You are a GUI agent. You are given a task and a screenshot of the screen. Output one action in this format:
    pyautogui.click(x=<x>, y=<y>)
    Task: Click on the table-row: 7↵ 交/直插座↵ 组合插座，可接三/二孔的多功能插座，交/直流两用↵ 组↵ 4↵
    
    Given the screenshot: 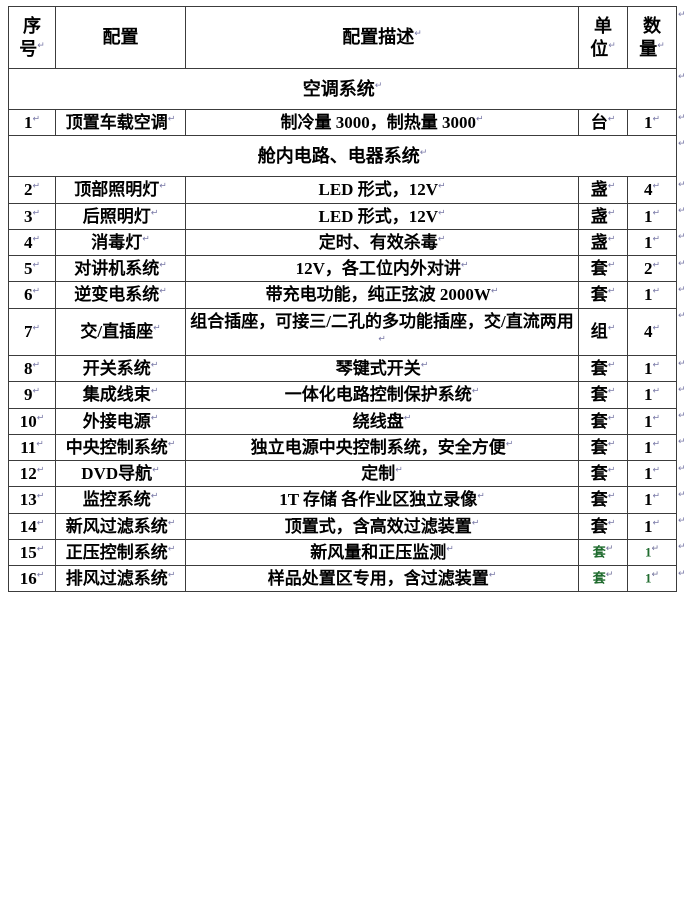 What is the action you would take?
    pyautogui.click(x=342, y=331)
    